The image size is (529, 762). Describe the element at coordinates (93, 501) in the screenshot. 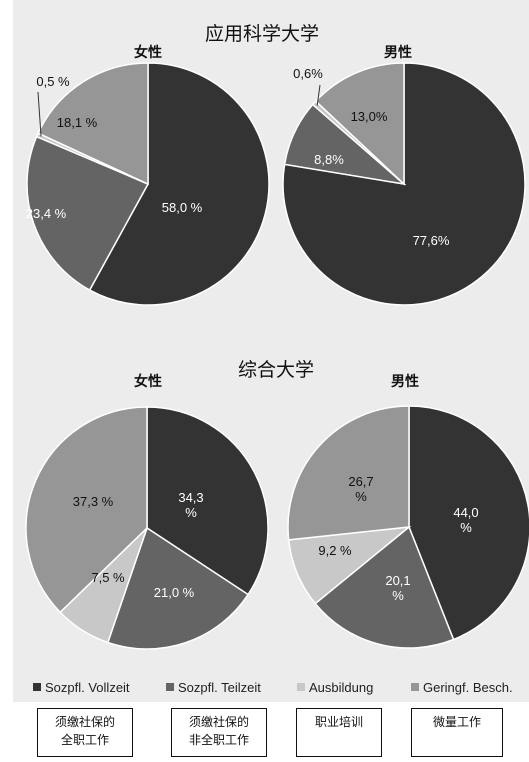

I see `slice-label: 37,3 %` at that location.